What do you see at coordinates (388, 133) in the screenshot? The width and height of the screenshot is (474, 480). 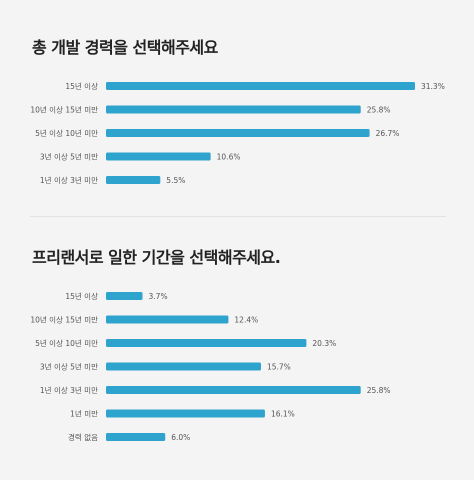 I see `value-label: 26.7%` at bounding box center [388, 133].